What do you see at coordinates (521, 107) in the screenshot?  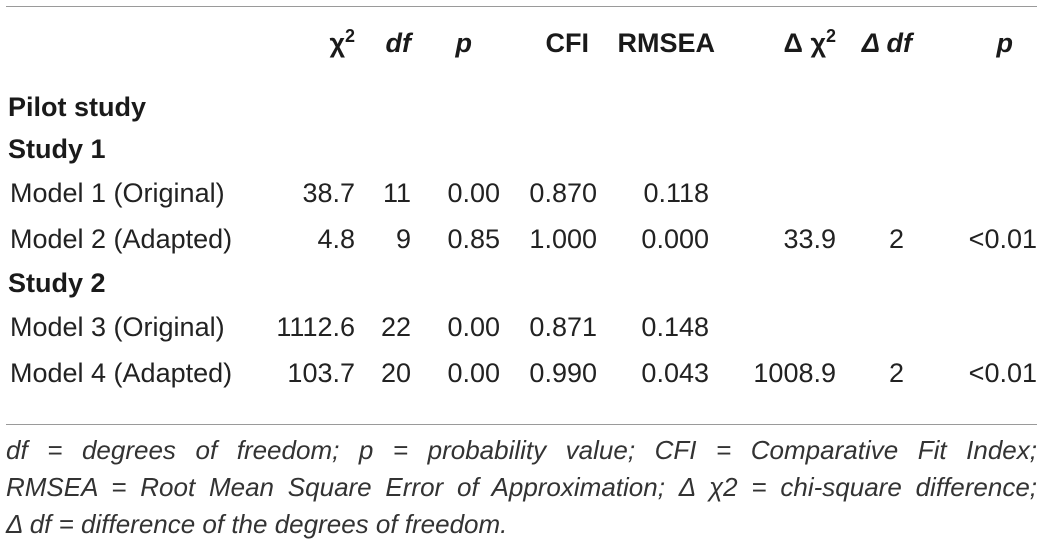 I see `section-row: Pilot study` at bounding box center [521, 107].